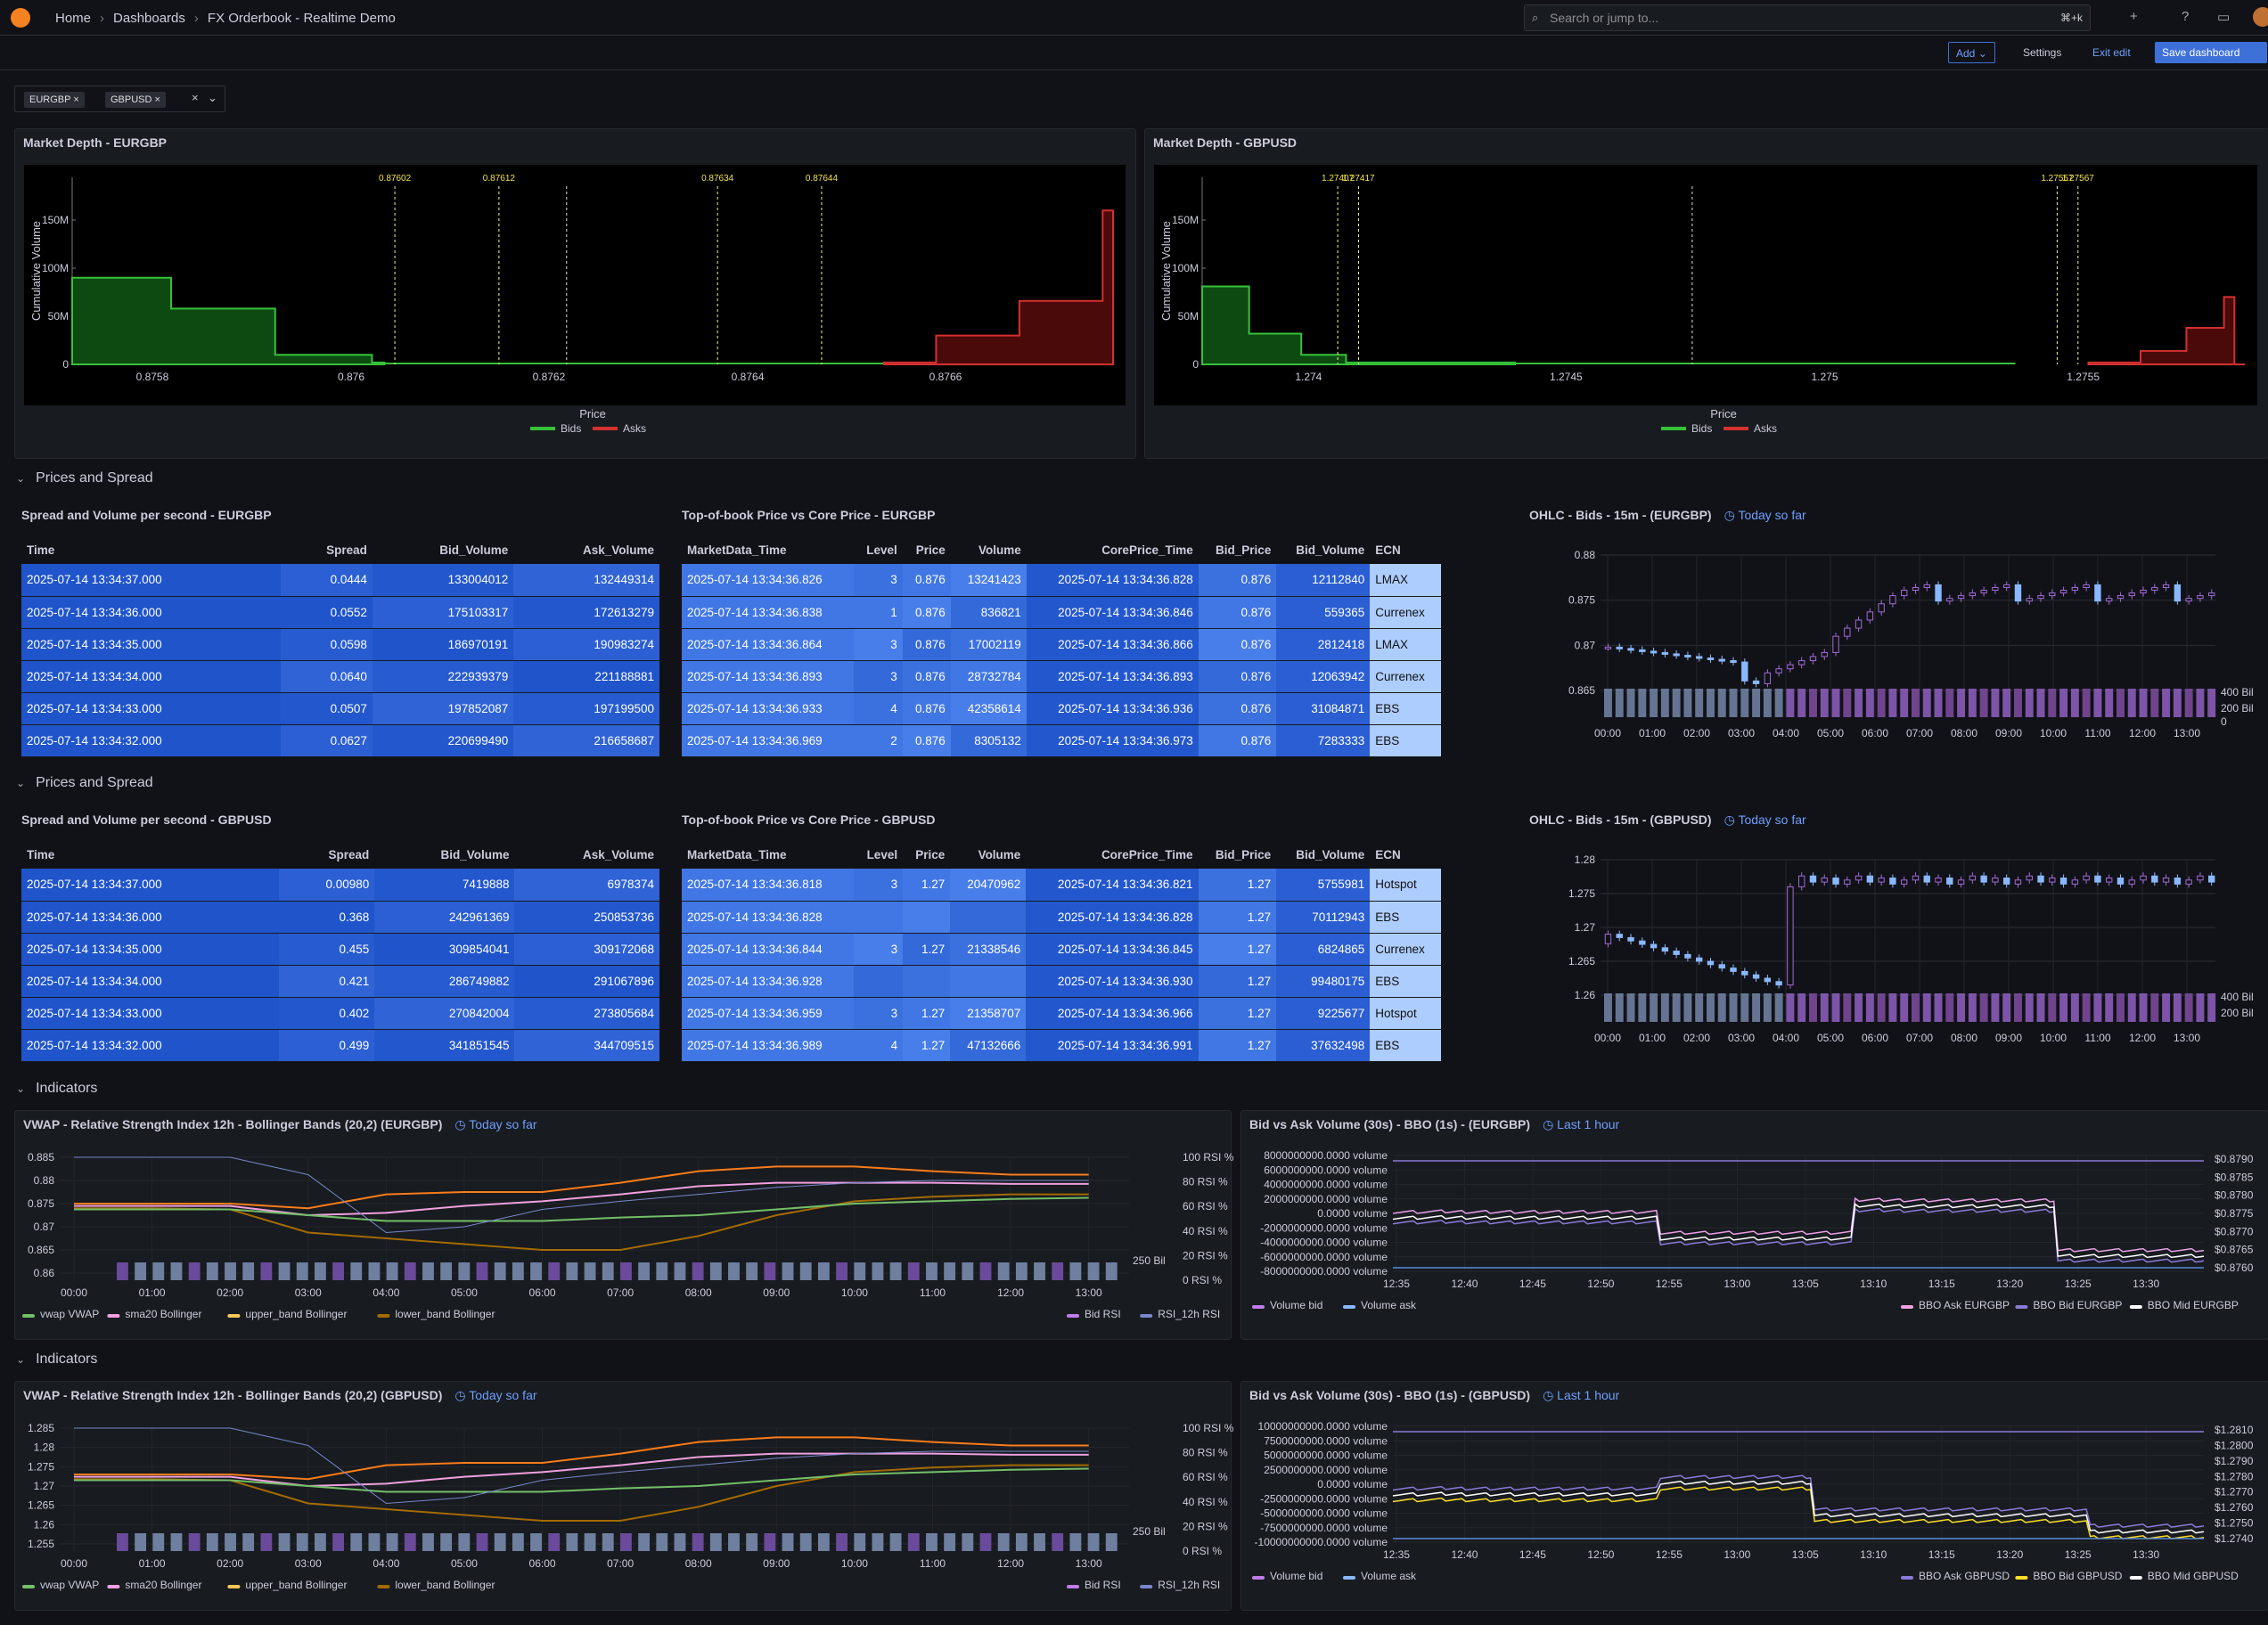 The width and height of the screenshot is (2268, 1625). I want to click on news-icon: ▭, so click(2224, 17).